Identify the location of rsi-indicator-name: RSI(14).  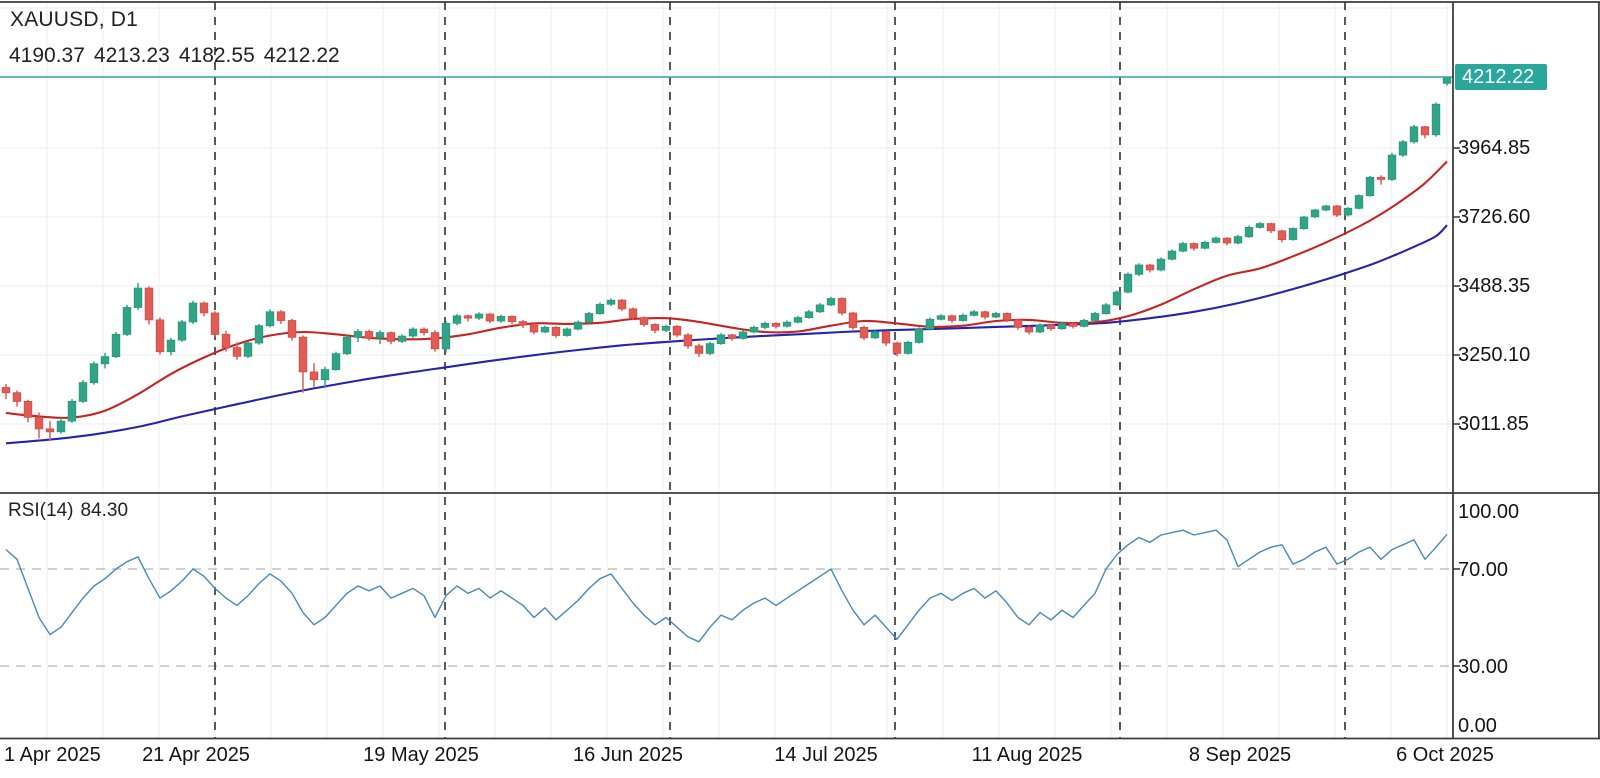
(41, 510).